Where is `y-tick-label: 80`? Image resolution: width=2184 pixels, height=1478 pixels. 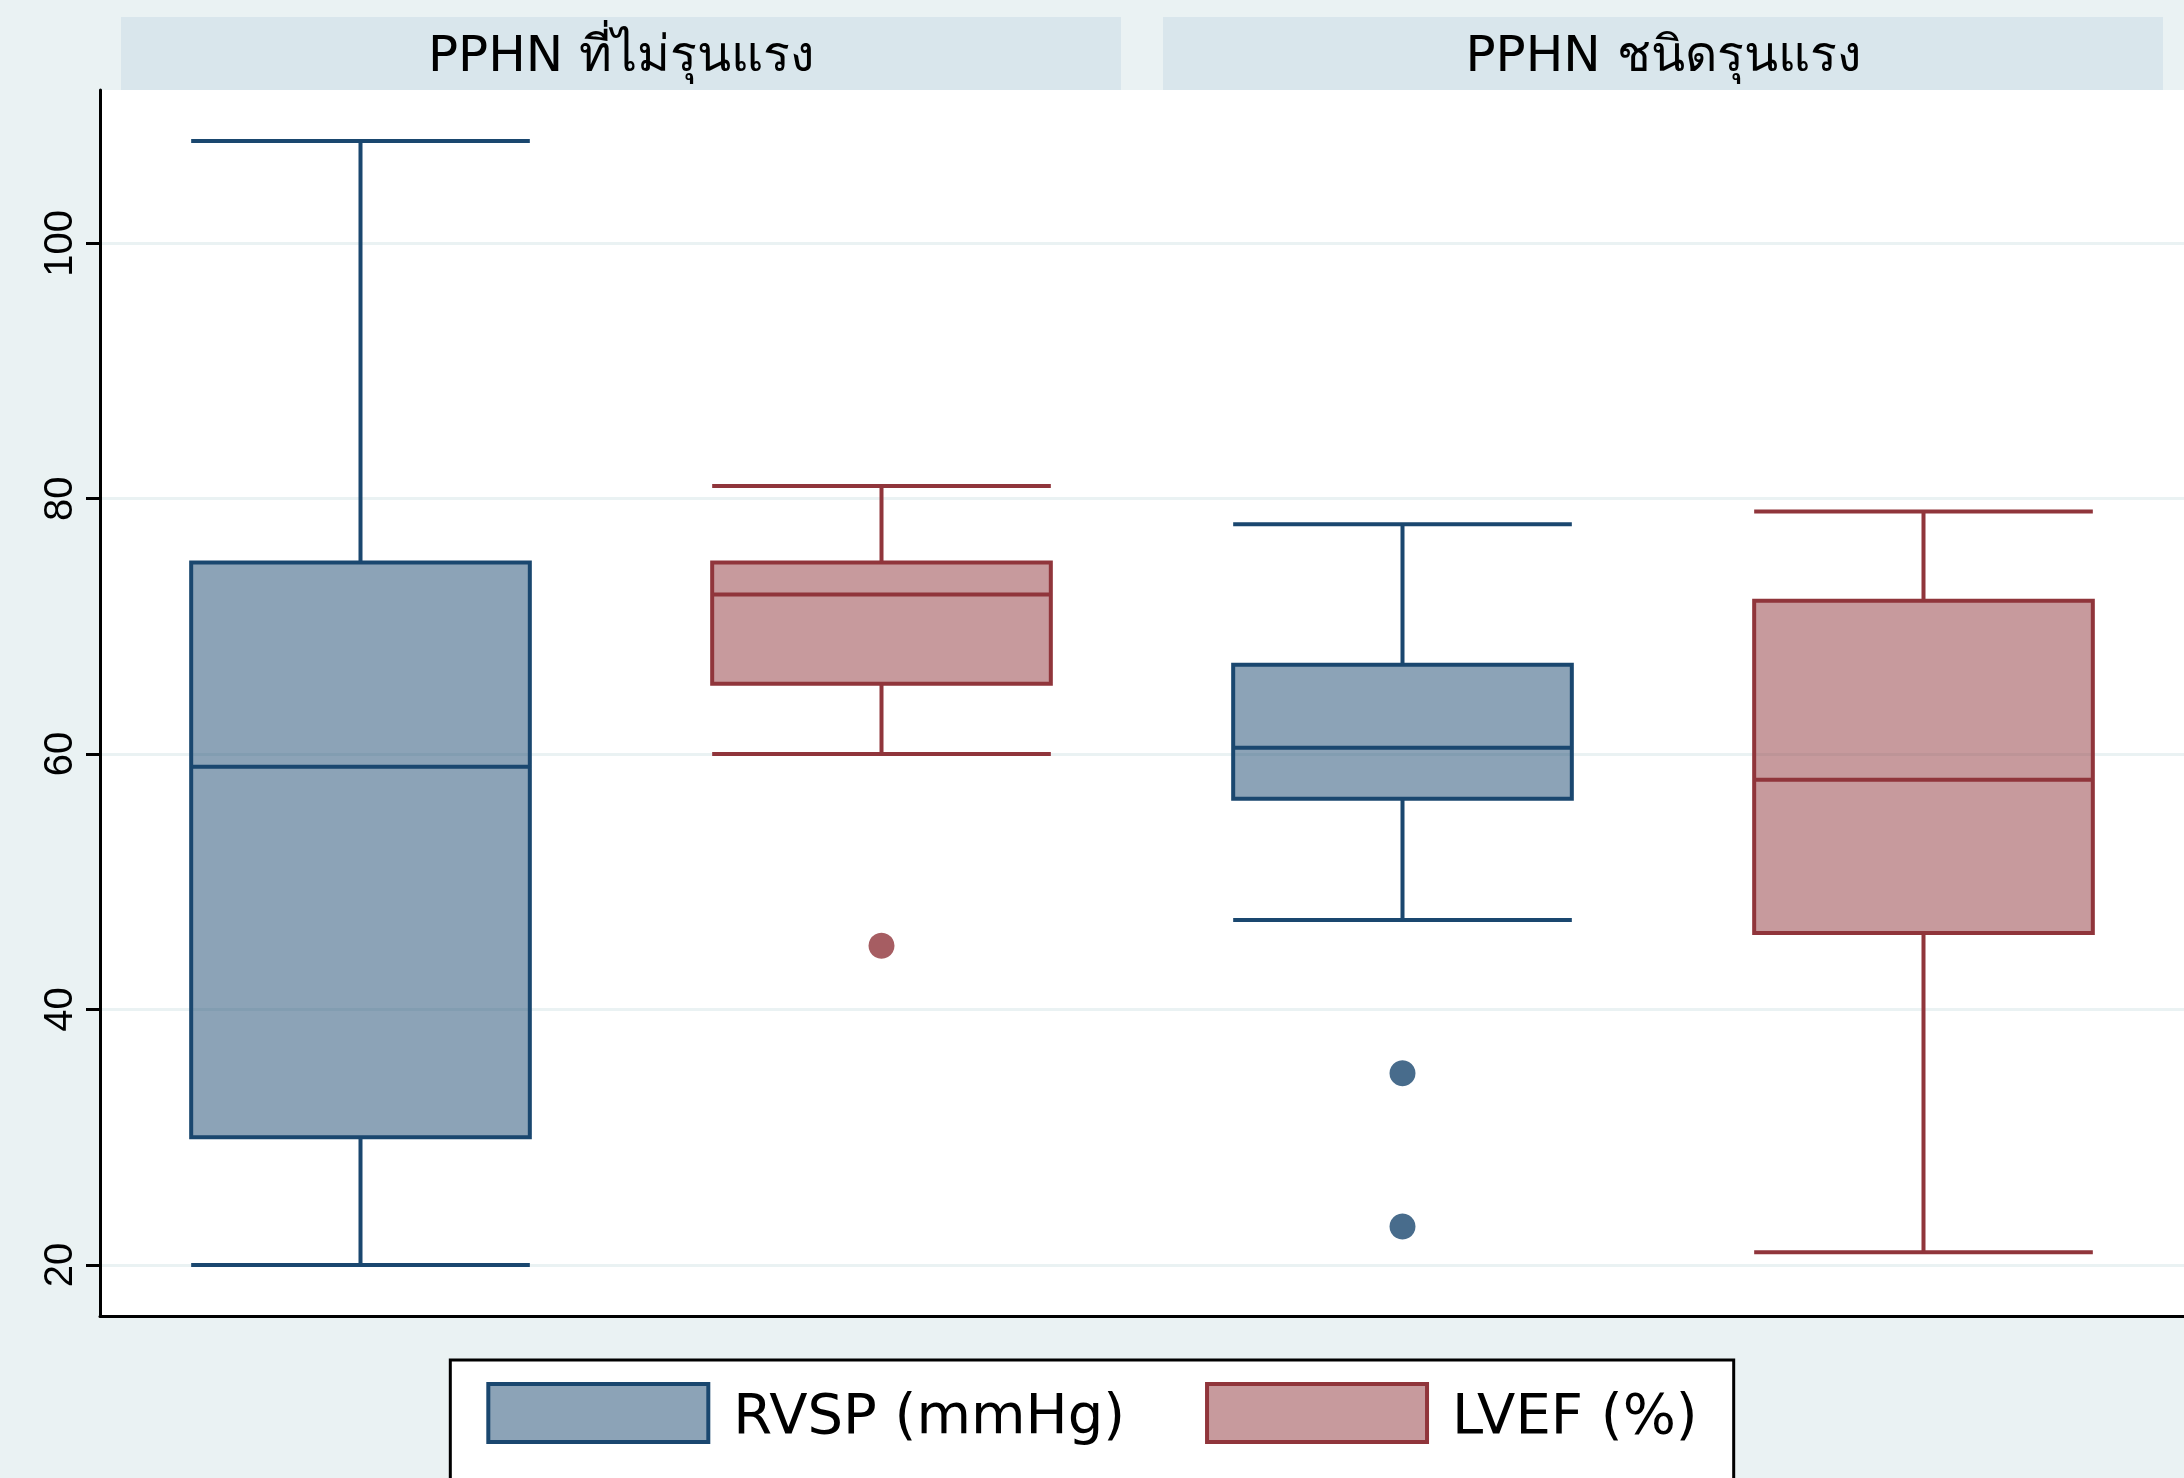
y-tick-label: 80 is located at coordinates (58, 498).